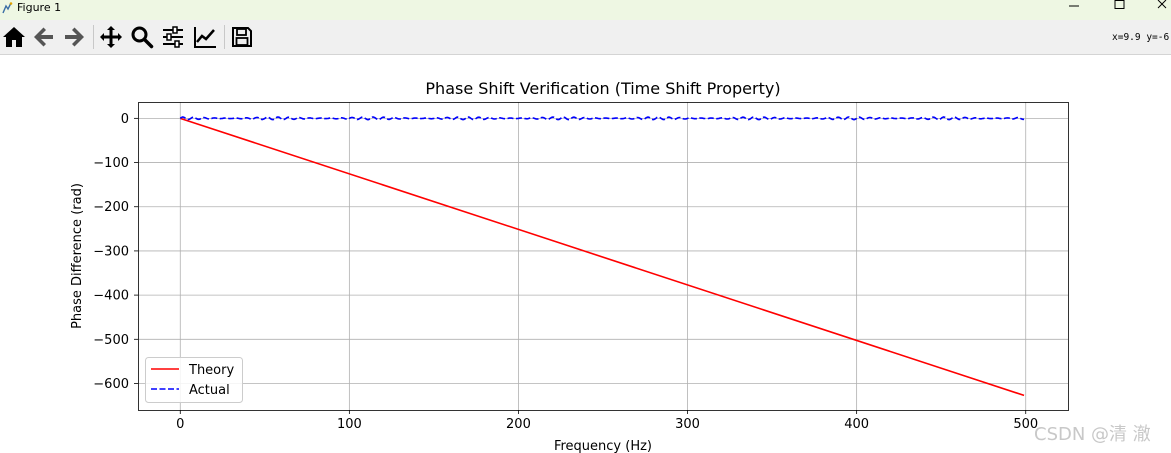  Describe the element at coordinates (687, 424) in the screenshot. I see `x-tick-label: 300` at that location.